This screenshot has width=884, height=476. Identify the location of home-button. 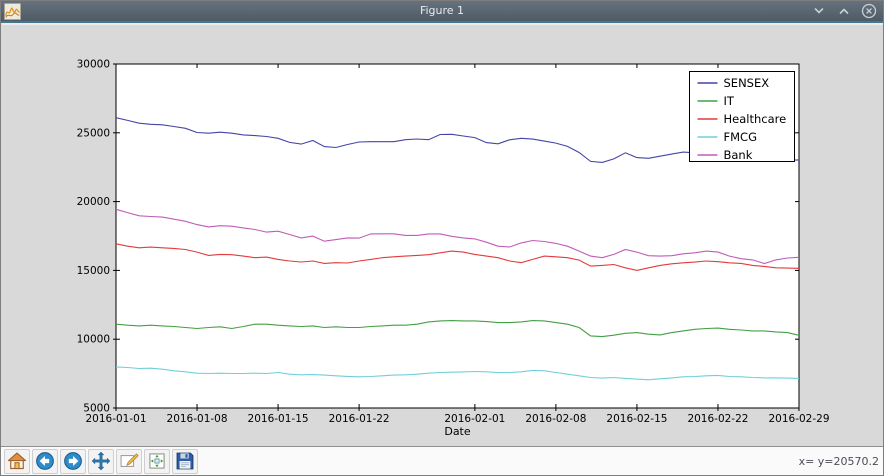
(17, 461).